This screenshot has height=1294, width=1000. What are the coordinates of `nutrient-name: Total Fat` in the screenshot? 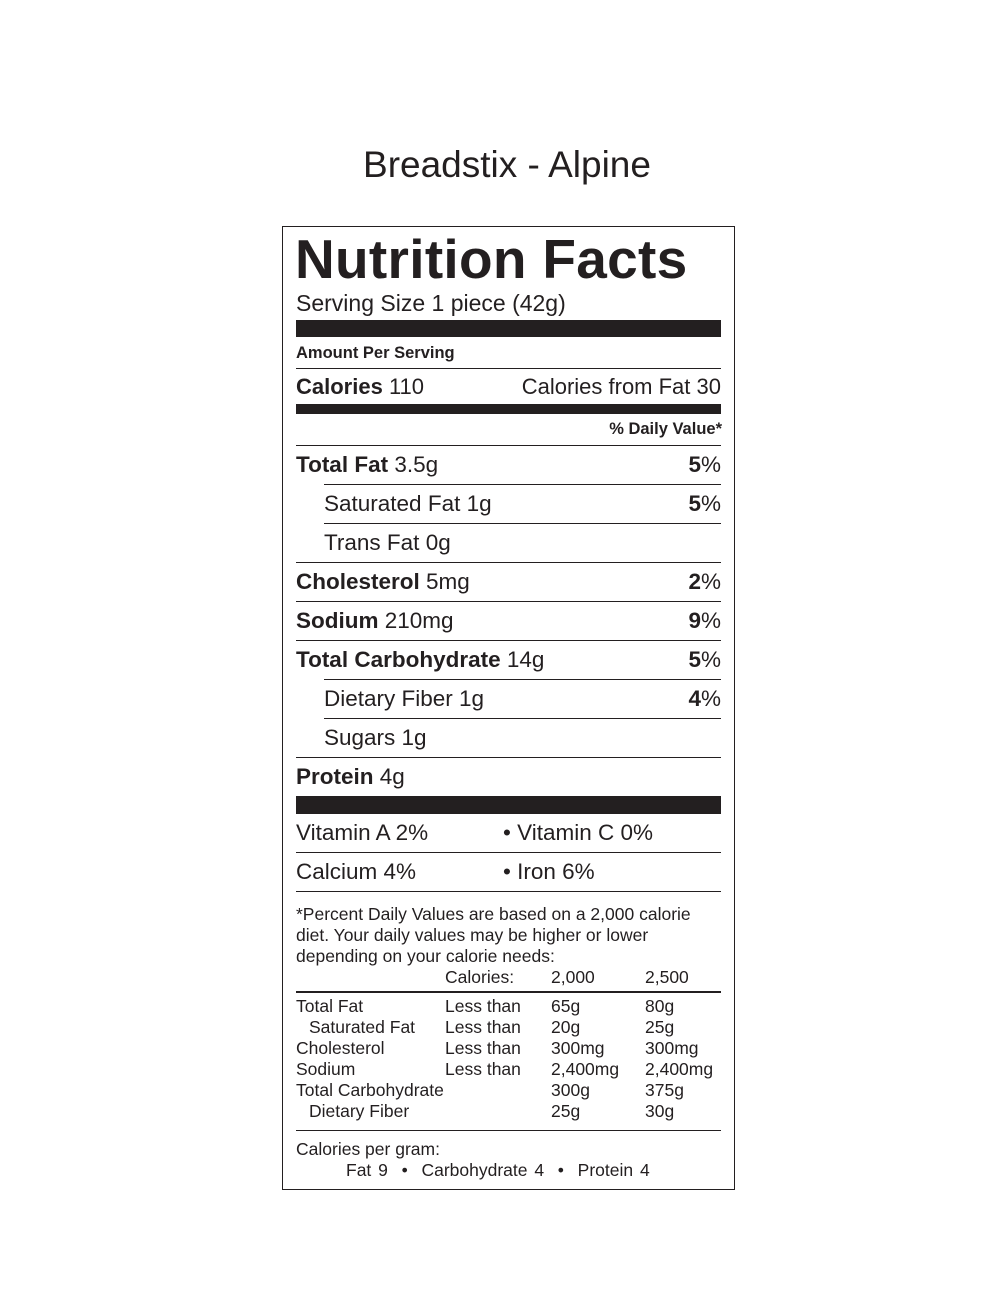 It's located at (342, 464).